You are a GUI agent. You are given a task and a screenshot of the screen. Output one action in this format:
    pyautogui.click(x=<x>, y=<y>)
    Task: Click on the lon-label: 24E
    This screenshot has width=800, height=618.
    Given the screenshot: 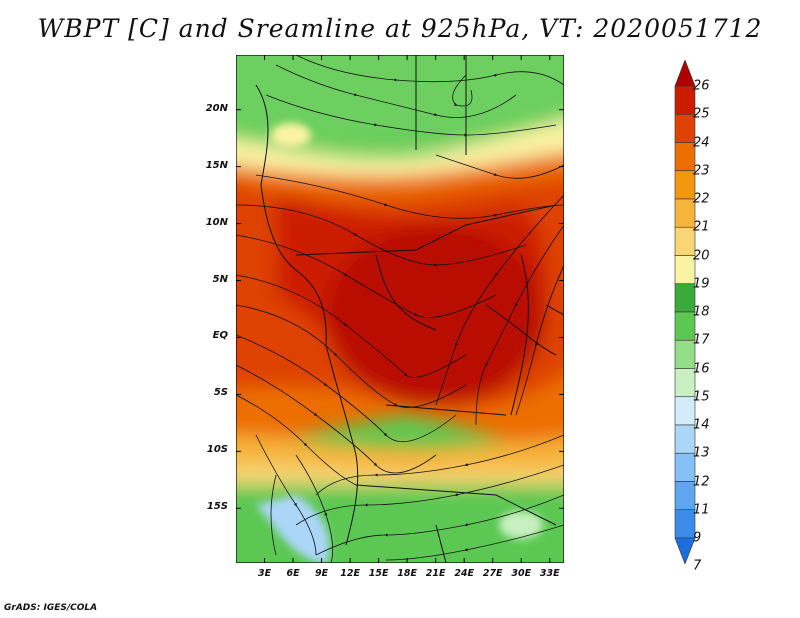 What is the action you would take?
    pyautogui.click(x=464, y=573)
    